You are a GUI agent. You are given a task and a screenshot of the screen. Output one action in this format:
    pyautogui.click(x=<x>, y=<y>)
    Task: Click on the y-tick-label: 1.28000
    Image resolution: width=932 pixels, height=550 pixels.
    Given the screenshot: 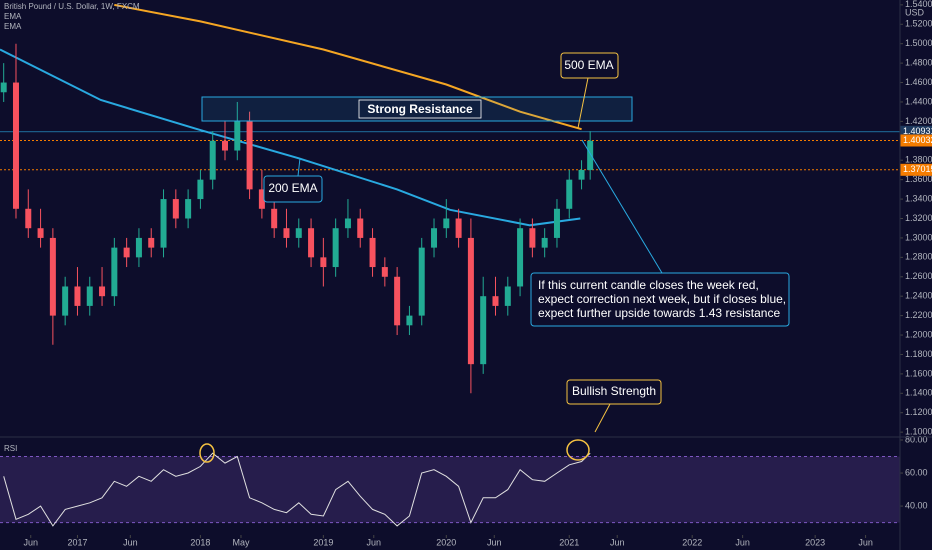 What is the action you would take?
    pyautogui.click(x=918, y=257)
    